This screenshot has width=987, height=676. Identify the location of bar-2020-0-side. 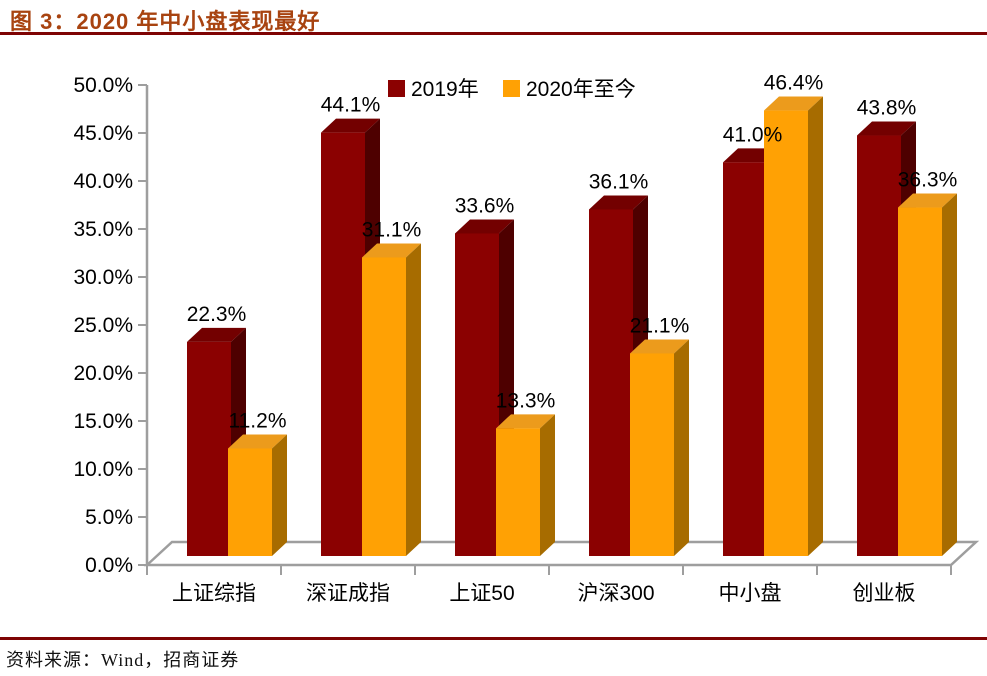
(279, 495).